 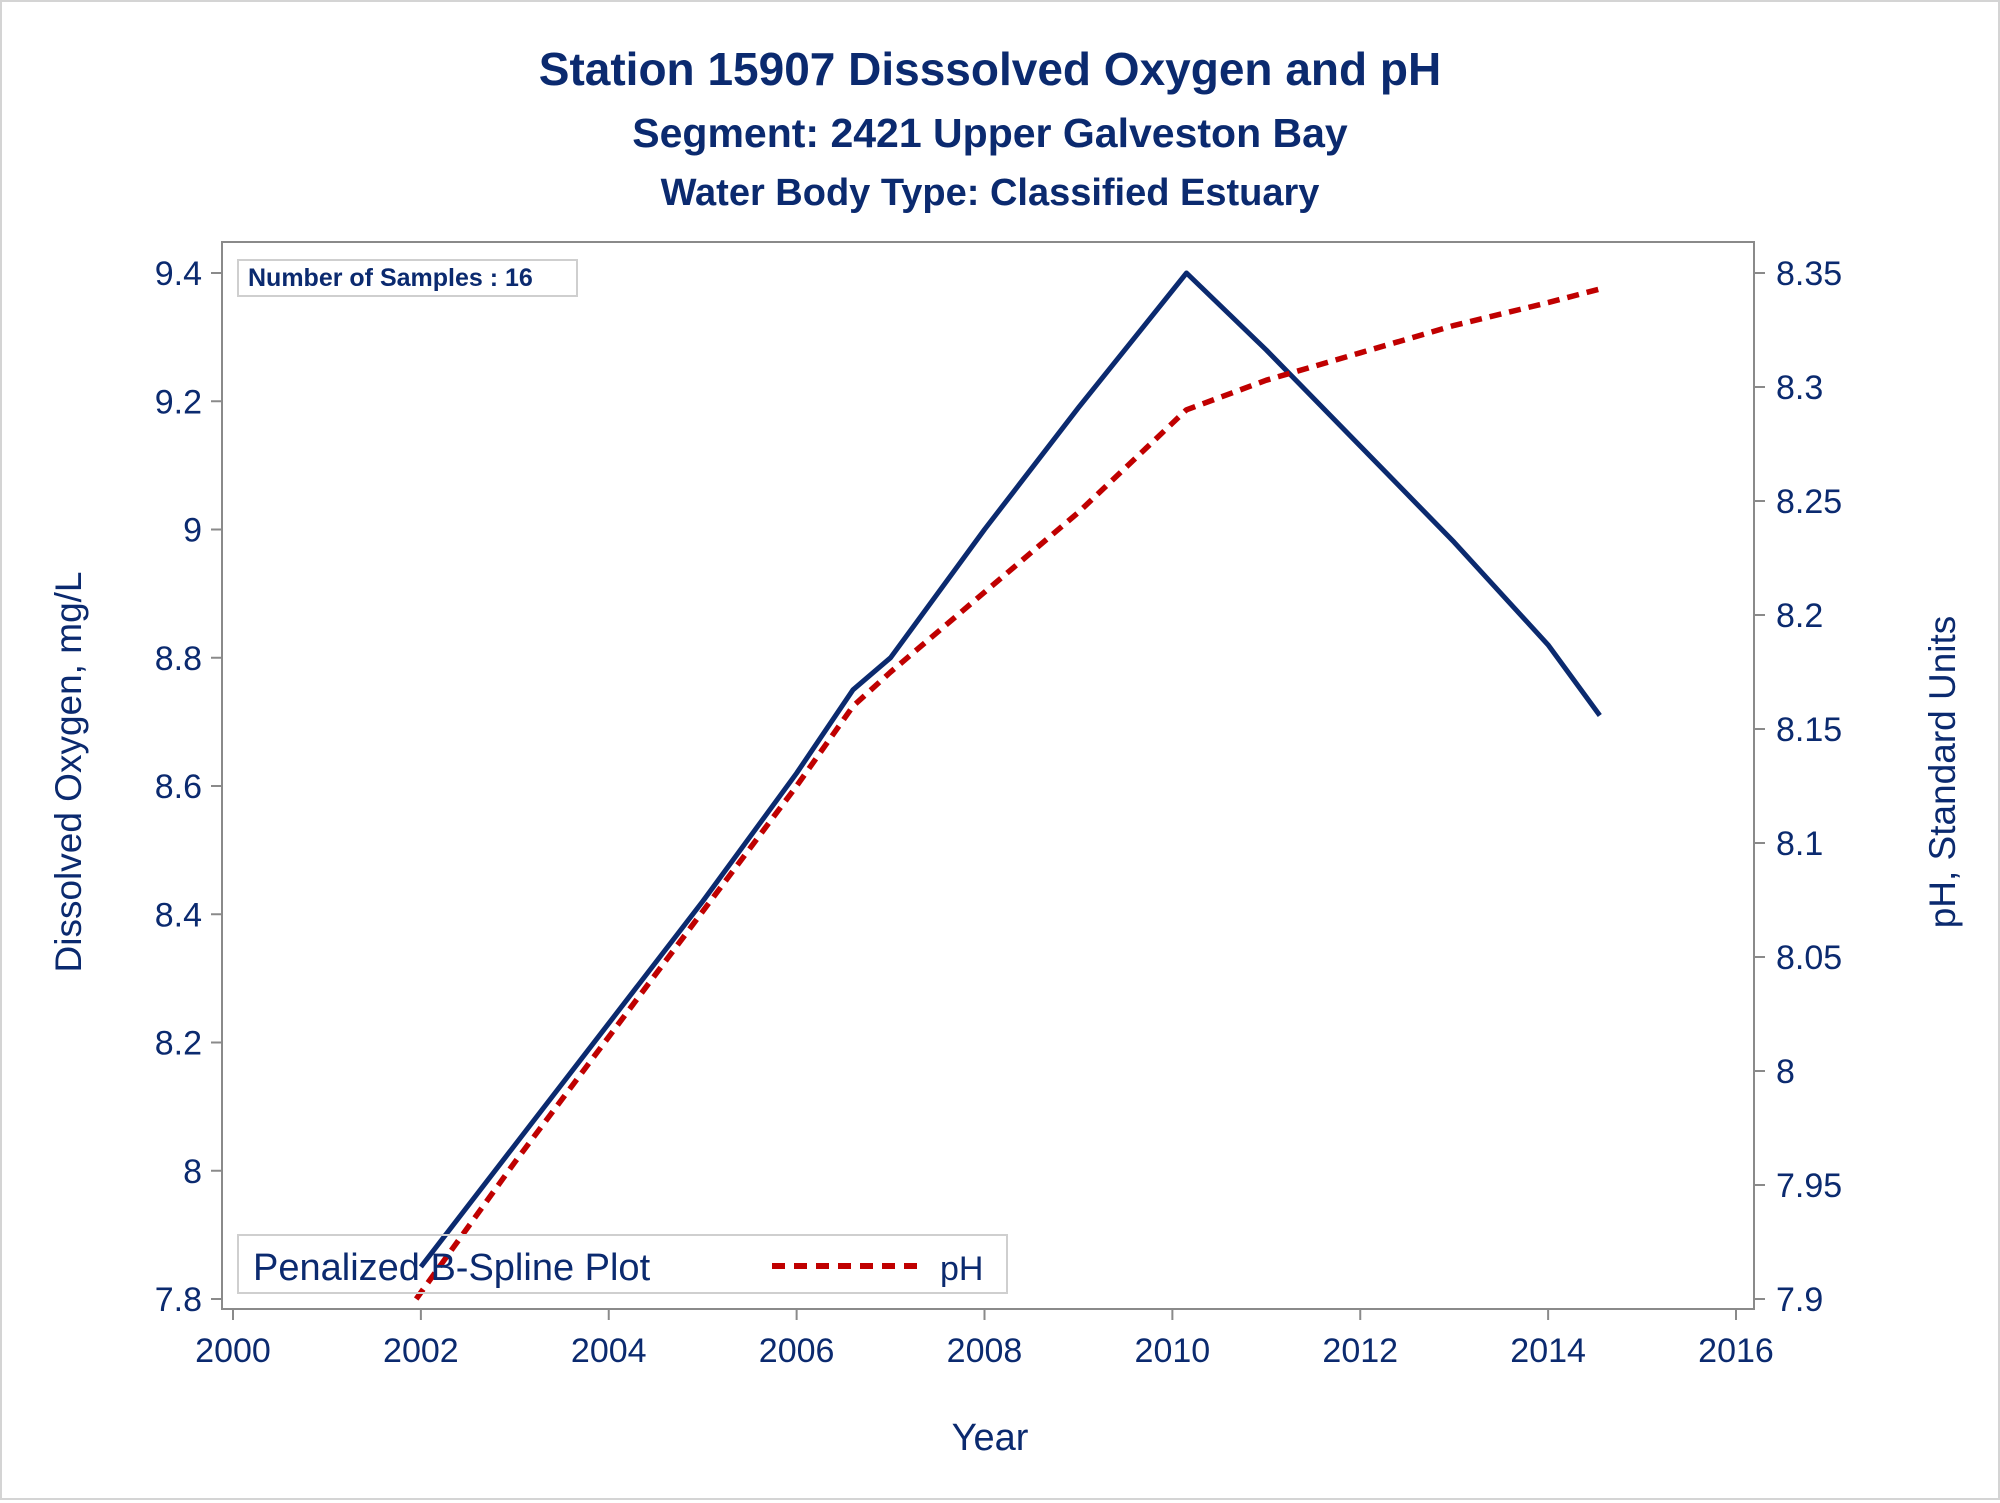 What do you see at coordinates (961, 1269) in the screenshot?
I see `legend-ph-label: pH` at bounding box center [961, 1269].